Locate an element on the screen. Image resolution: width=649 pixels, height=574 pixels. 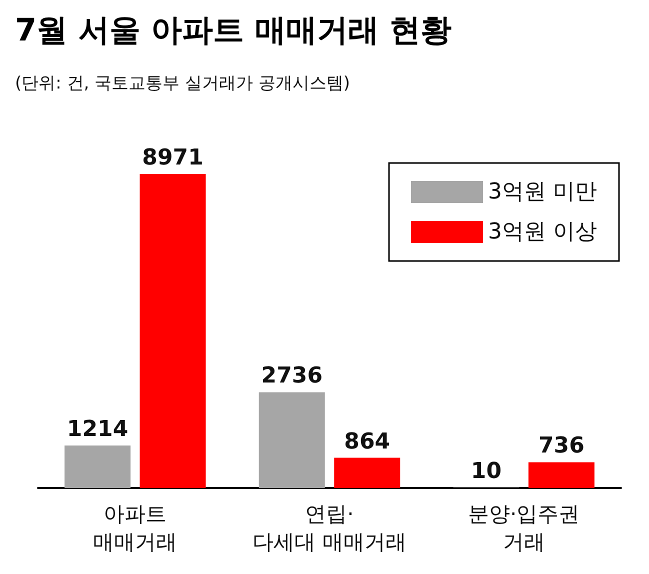
x-tick-label: 분양·입주권 거래 is located at coordinates (524, 528).